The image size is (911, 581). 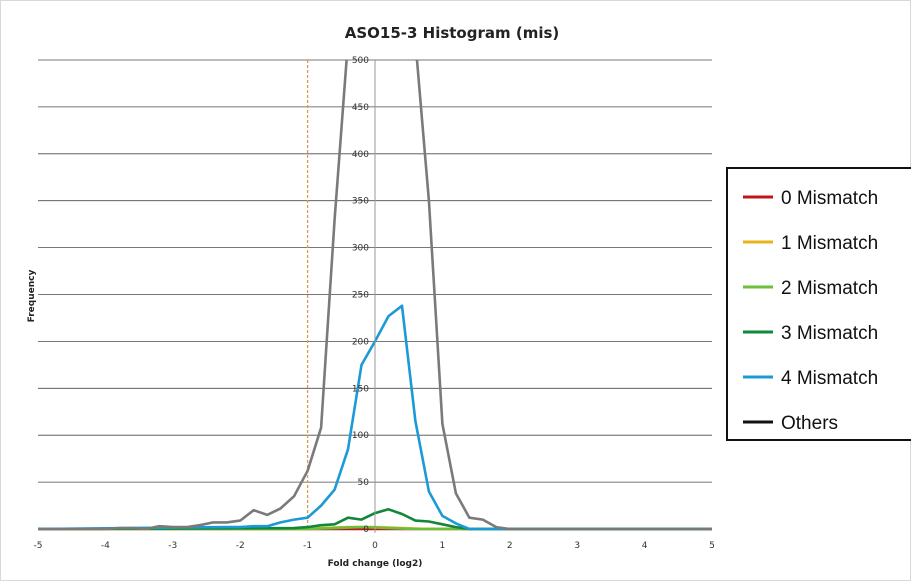 What do you see at coordinates (32, 296) in the screenshot?
I see `y-axis-label: Frequency` at bounding box center [32, 296].